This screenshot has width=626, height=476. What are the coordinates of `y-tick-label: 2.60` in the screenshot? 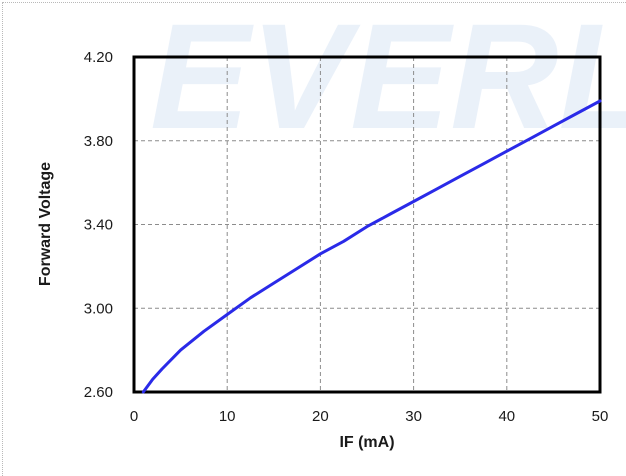 It's located at (98, 392).